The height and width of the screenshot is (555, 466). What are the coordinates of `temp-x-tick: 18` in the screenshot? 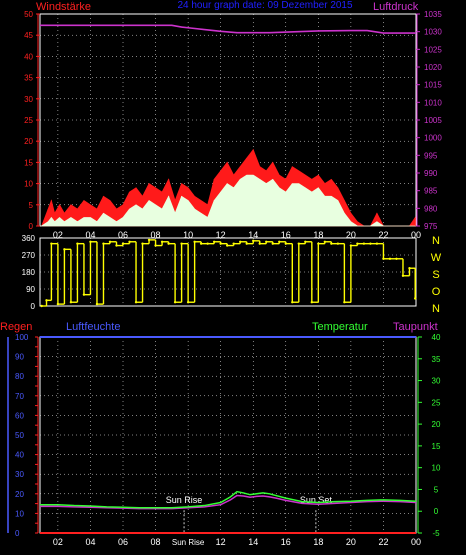 It's located at (318, 542).